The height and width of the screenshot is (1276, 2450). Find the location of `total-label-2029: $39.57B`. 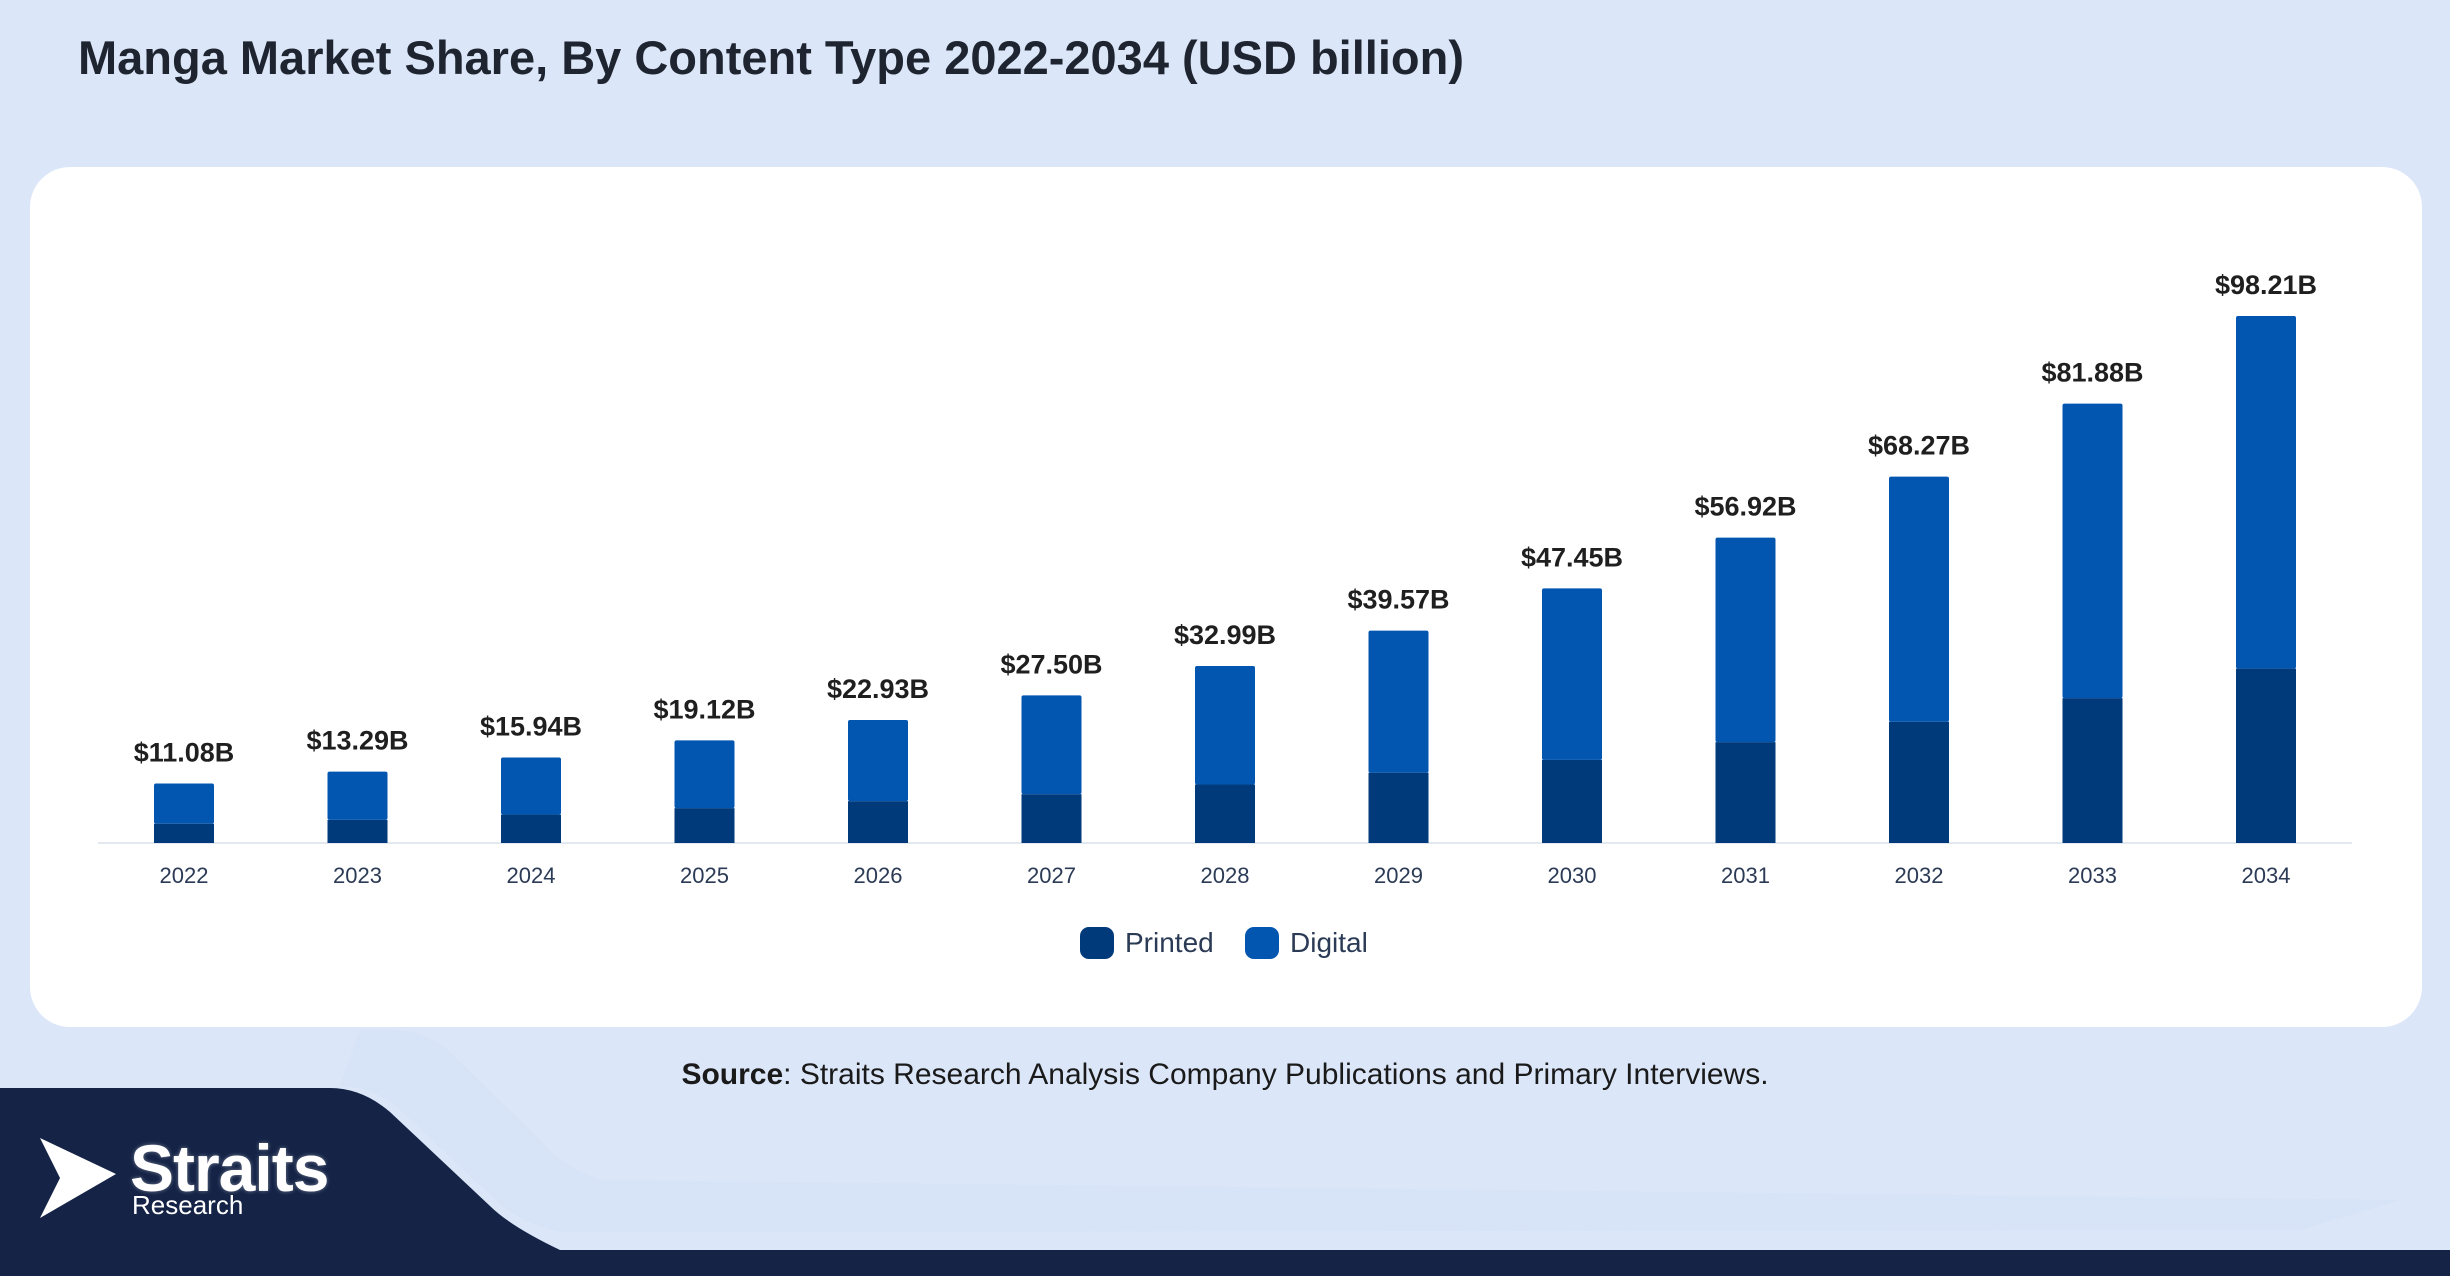

total-label-2029: $39.57B is located at coordinates (1398, 600).